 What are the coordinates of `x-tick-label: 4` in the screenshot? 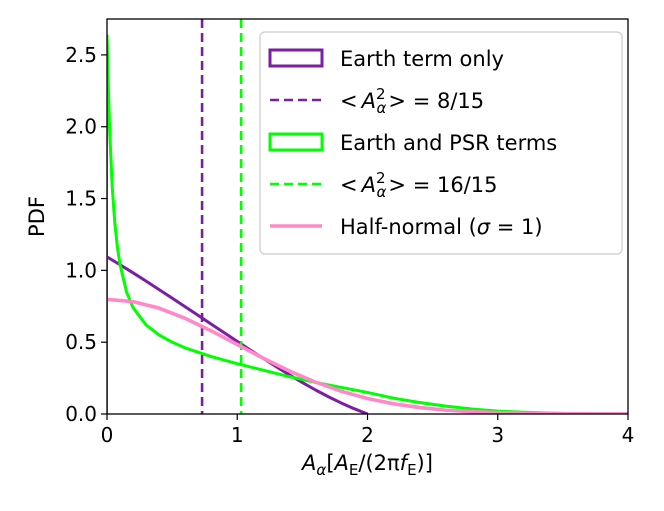 It's located at (628, 435).